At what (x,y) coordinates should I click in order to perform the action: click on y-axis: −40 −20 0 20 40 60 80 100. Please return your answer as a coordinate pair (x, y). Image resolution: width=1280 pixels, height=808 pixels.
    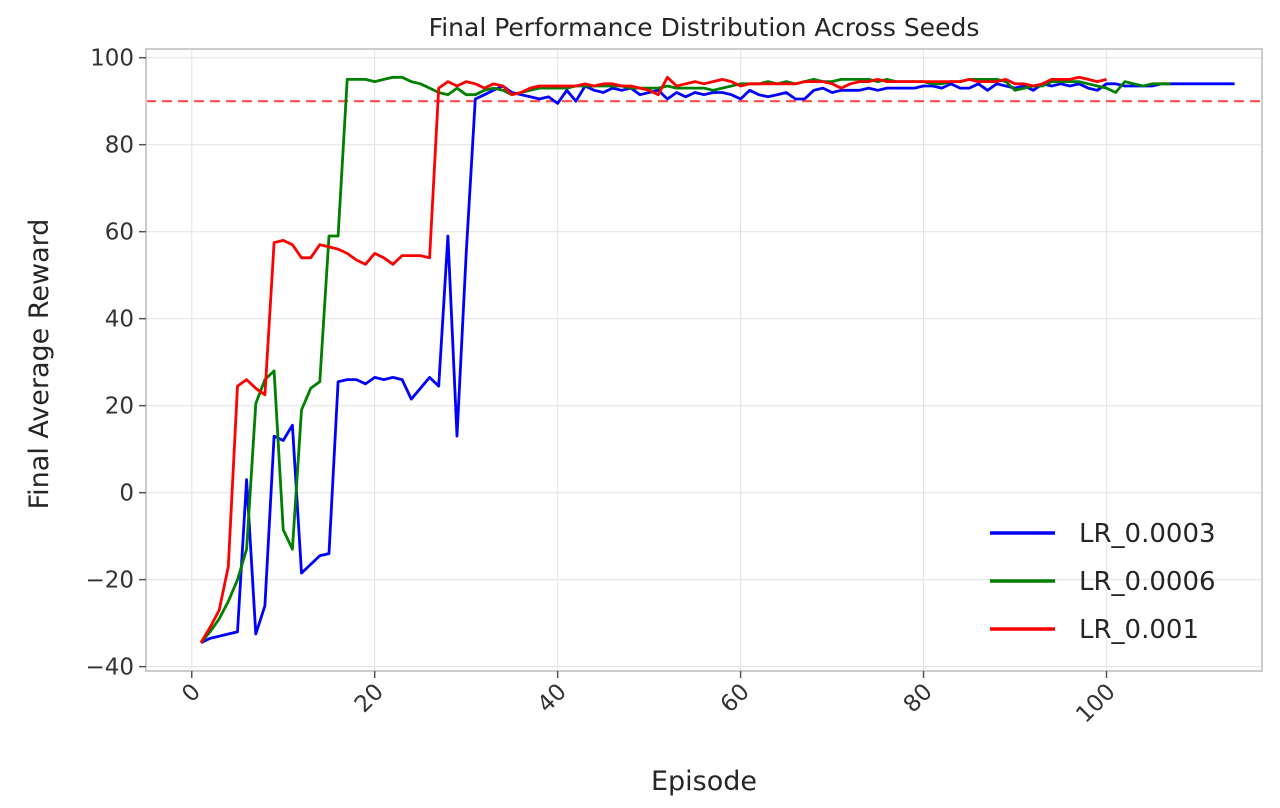
    Looking at the image, I should click on (115, 363).